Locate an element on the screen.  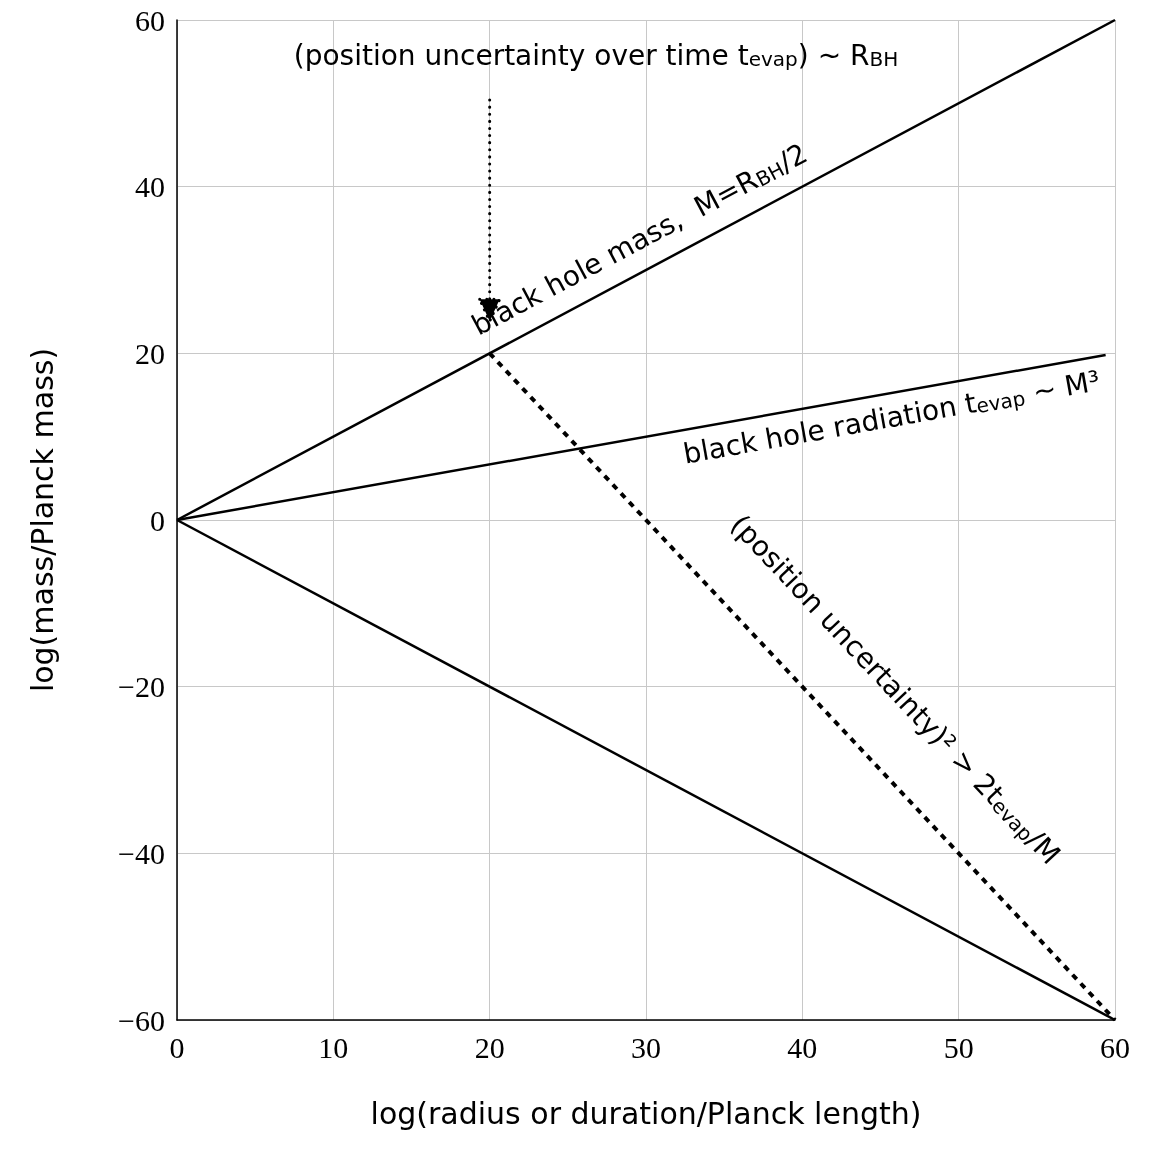
x-tick-label: 60 is located at coordinates (1115, 1047).